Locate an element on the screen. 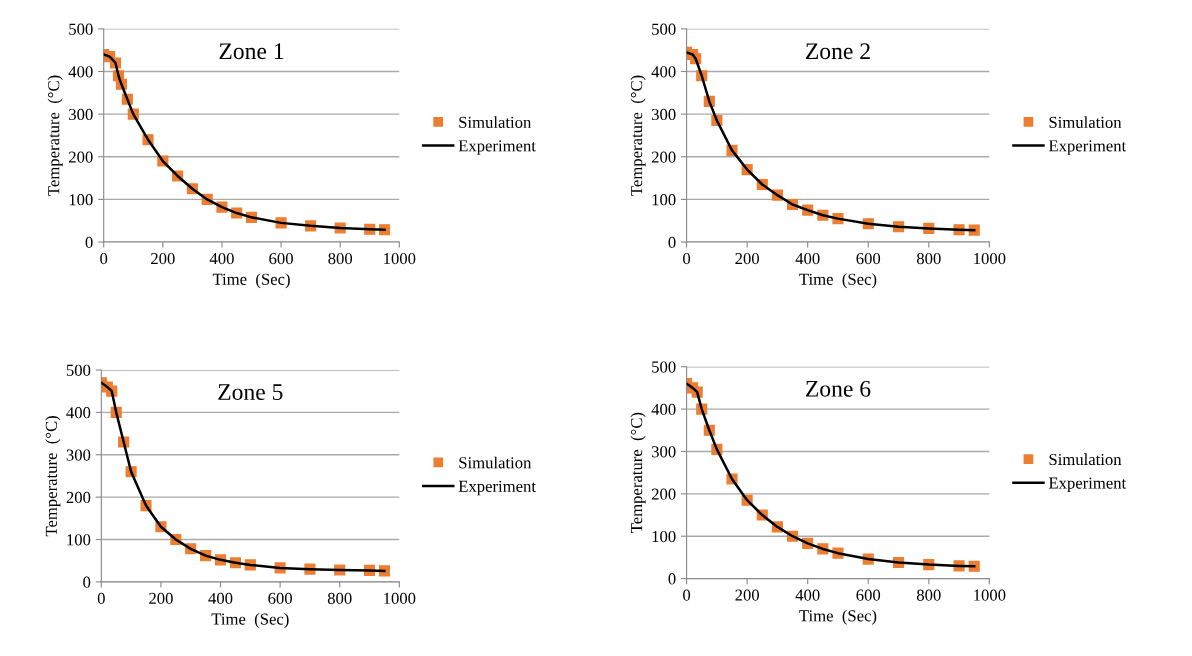 Image resolution: width=1192 pixels, height=656 pixels. chart-title: Zone 2 is located at coordinates (837, 51).